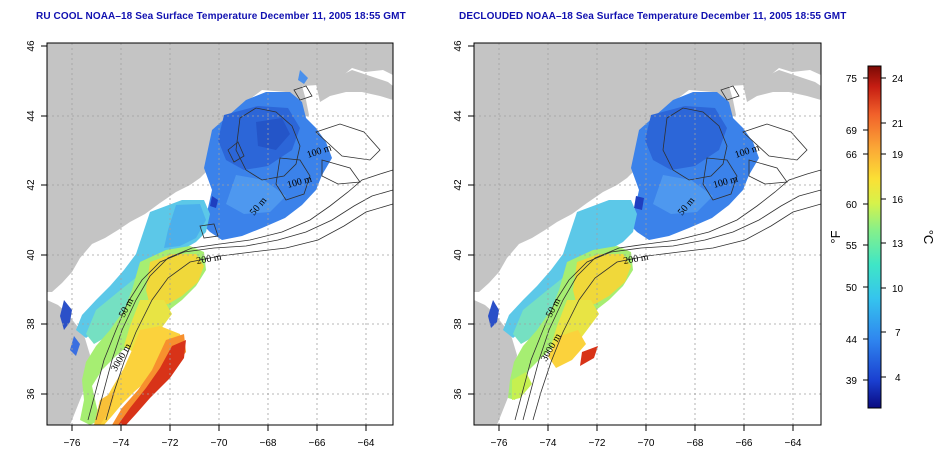 This screenshot has height=475, width=950. I want to click on celsius-label: 10, so click(898, 289).